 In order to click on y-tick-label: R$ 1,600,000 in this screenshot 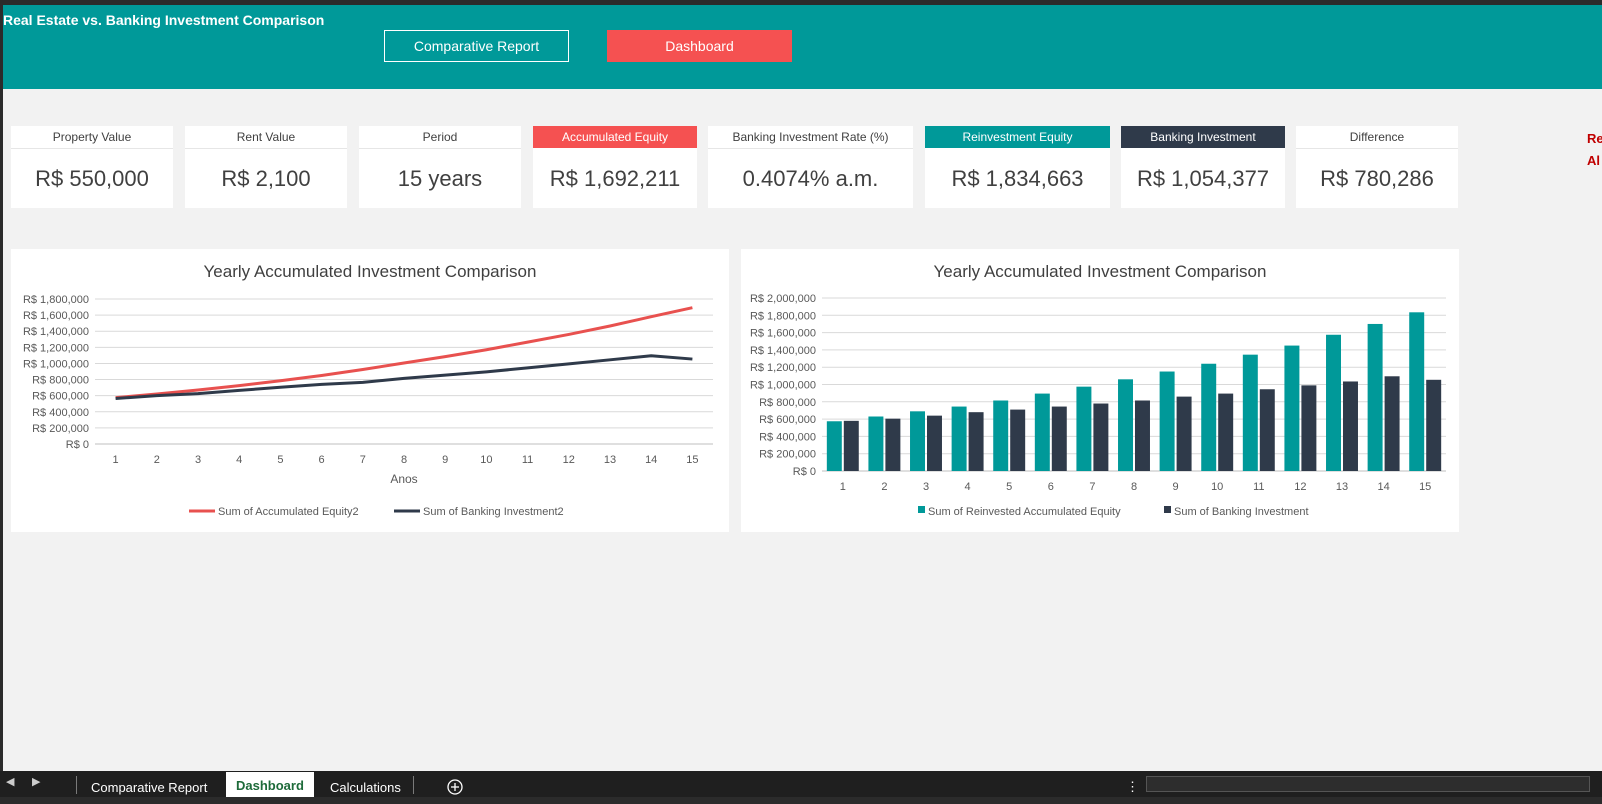, I will do `click(56, 316)`.